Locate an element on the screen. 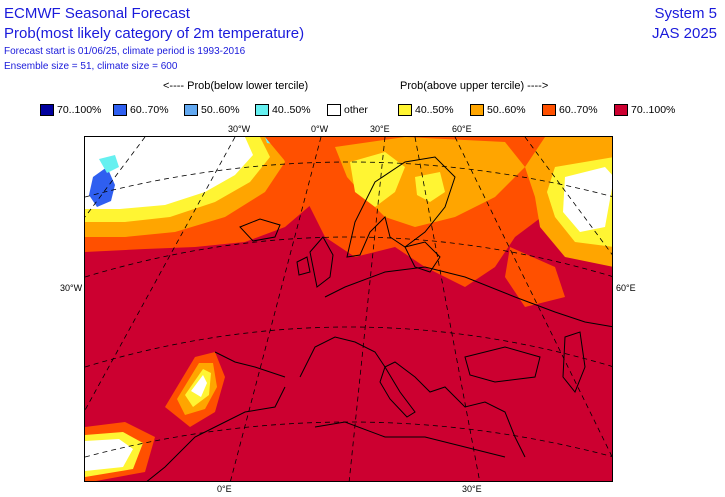 The height and width of the screenshot is (497, 725). map-title: ECMWF Seasonal Forecast is located at coordinates (97, 13).